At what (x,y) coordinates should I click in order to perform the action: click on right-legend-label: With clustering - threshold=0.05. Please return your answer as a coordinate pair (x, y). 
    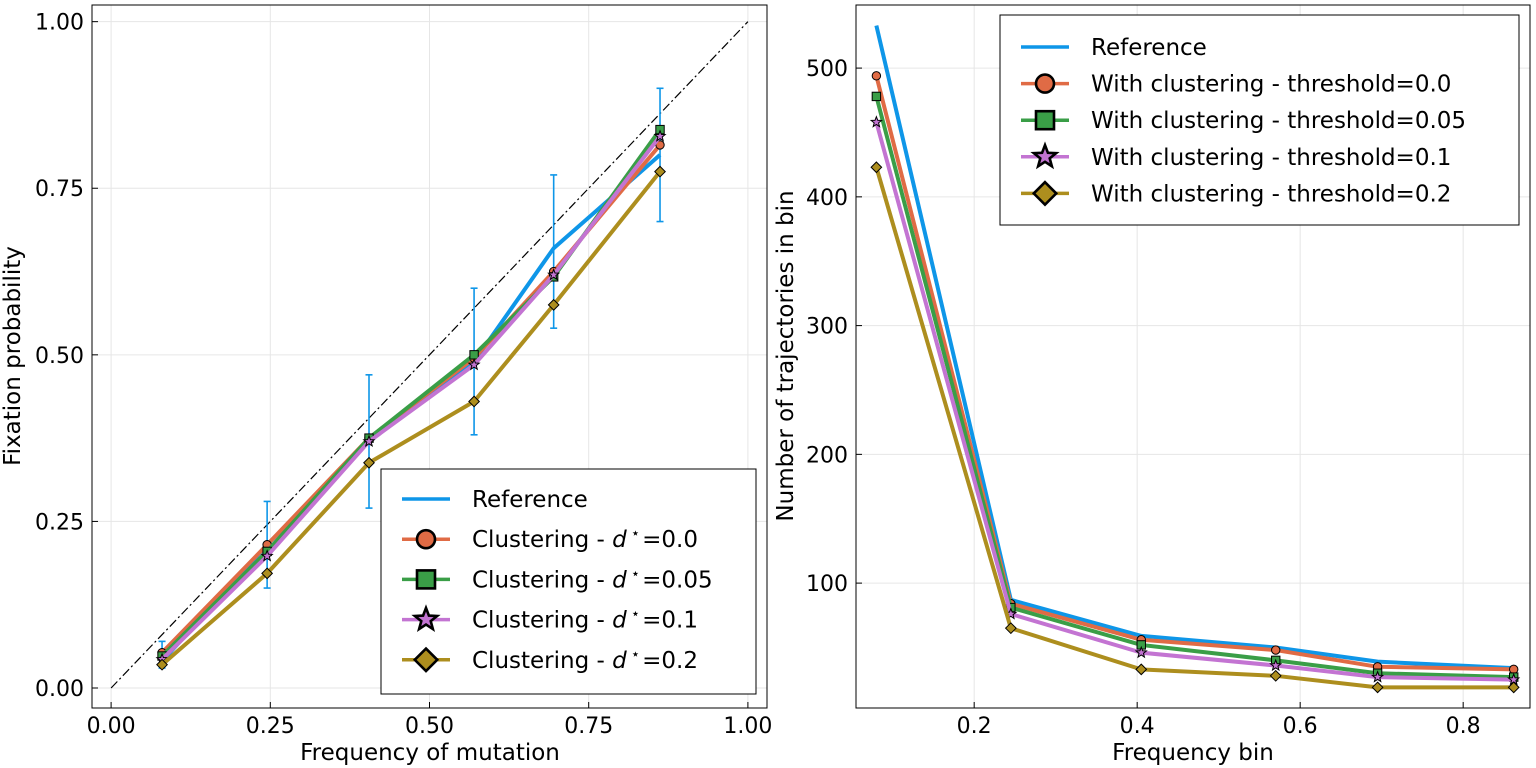
    Looking at the image, I should click on (1278, 121).